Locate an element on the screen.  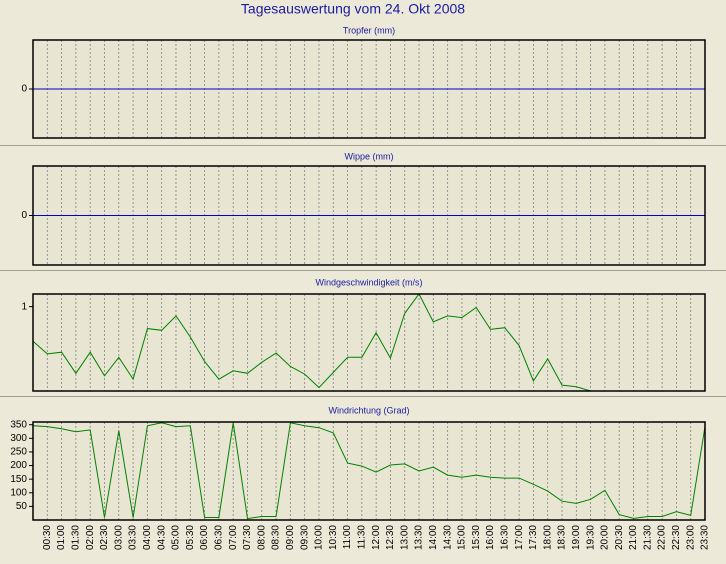
x-tick-label: 04:00 is located at coordinates (147, 537).